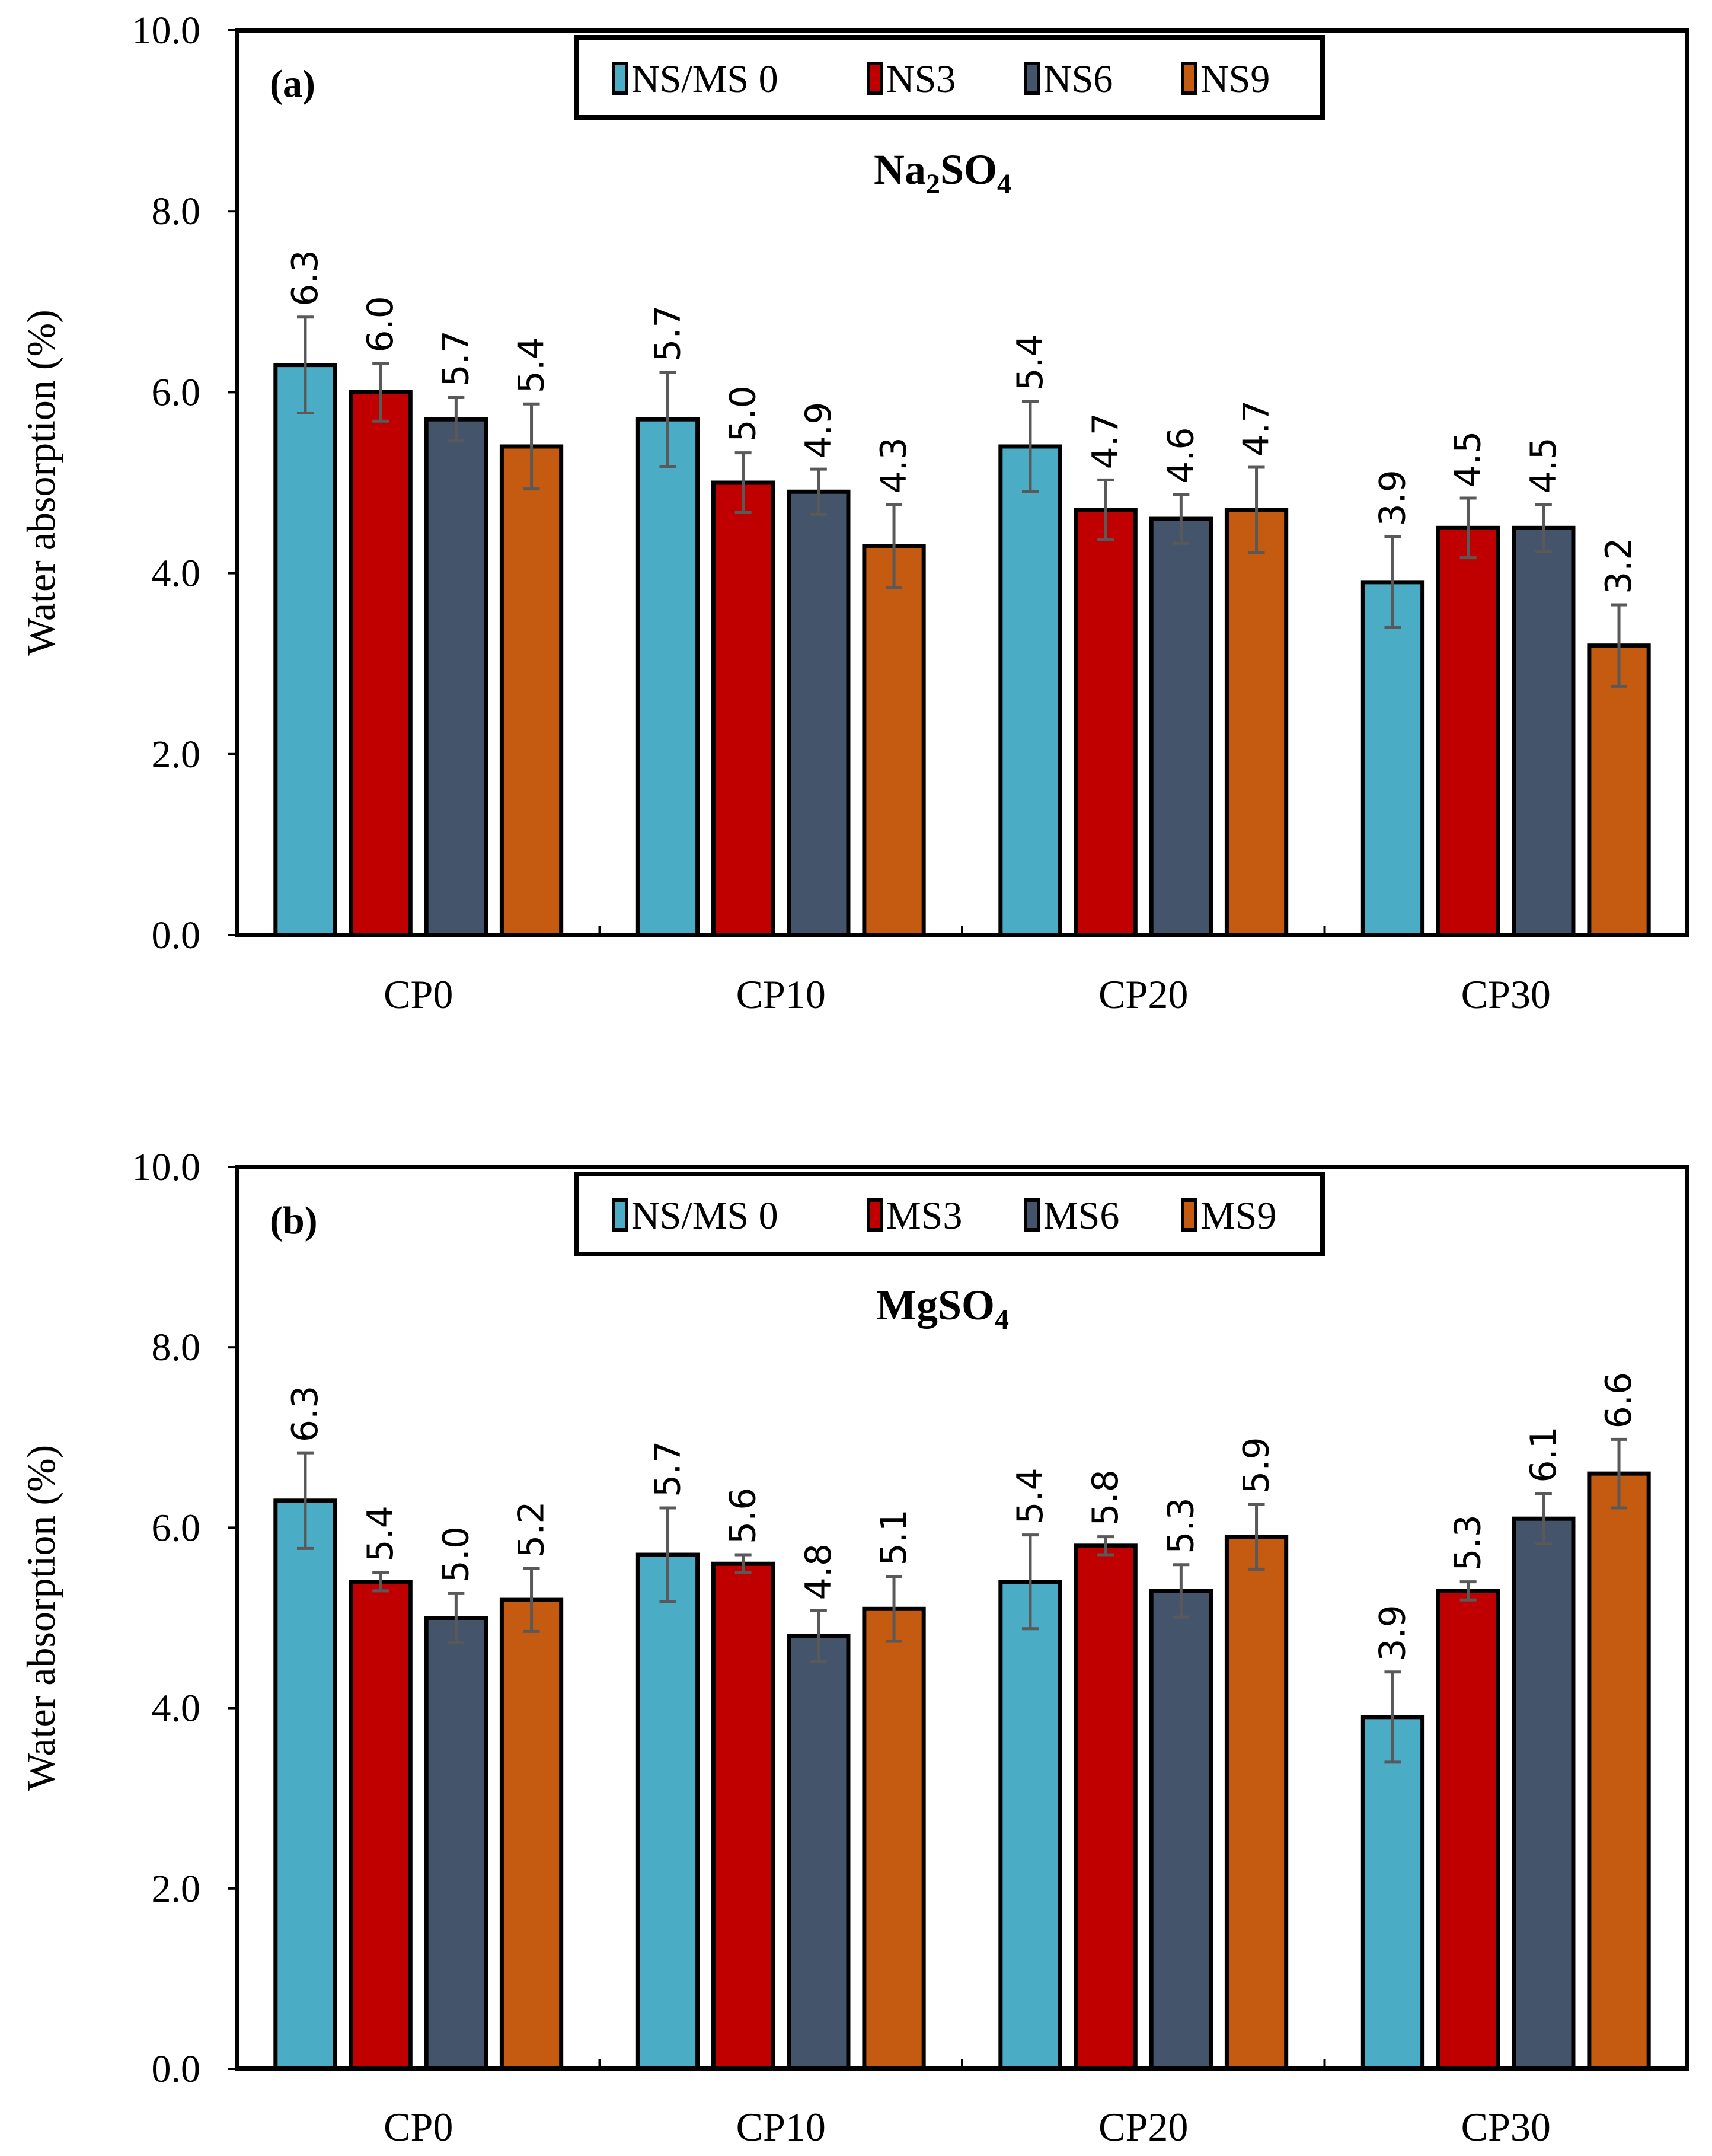 The width and height of the screenshot is (1712, 2156). I want to click on bar-MS6-CP0, so click(456, 1843).